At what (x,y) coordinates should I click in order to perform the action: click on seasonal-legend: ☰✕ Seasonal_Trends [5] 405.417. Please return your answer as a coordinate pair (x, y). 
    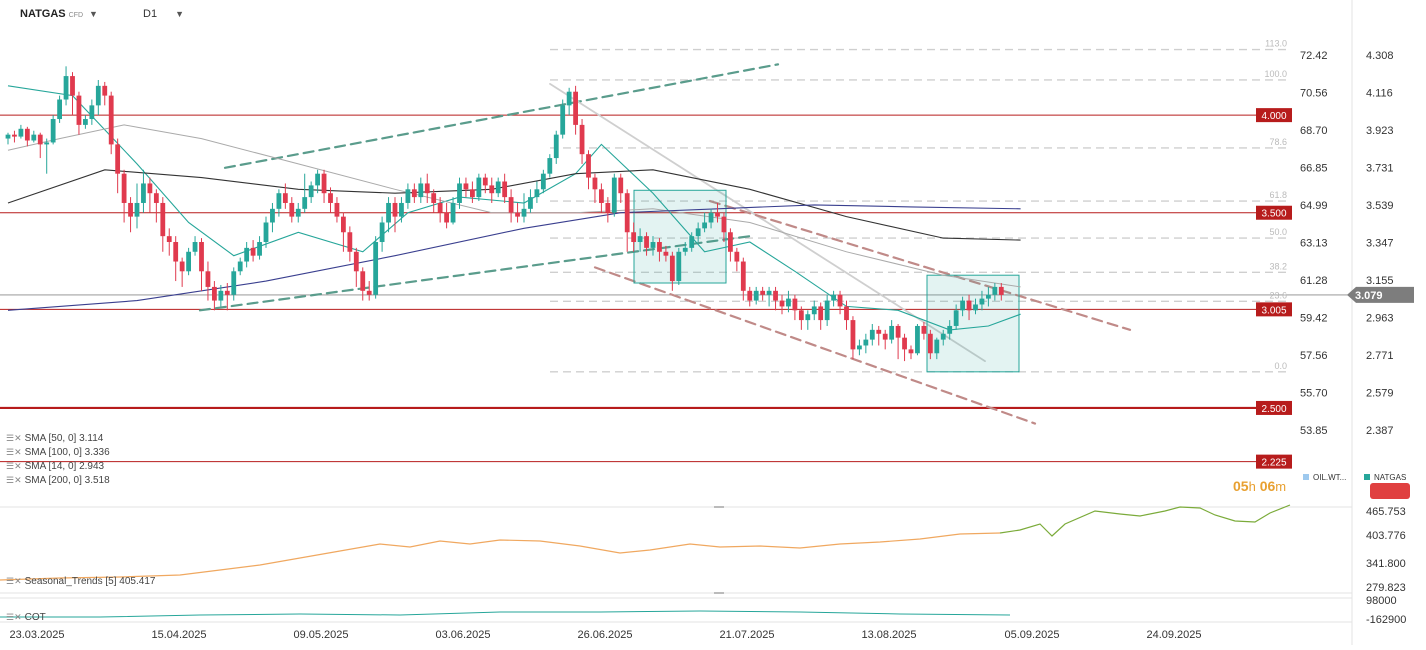
    Looking at the image, I should click on (80, 581).